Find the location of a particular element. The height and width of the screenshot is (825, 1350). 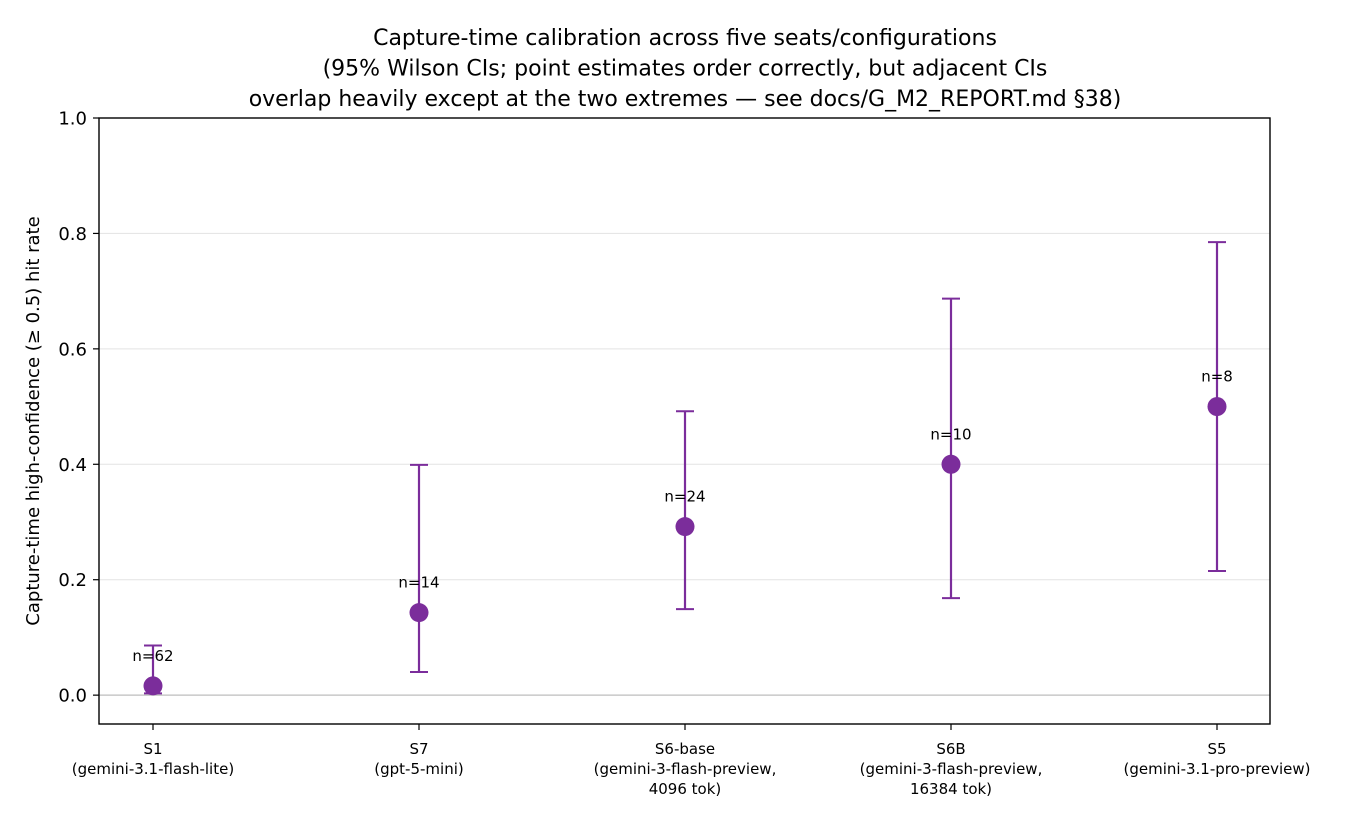

y-tick-label: 0.0 is located at coordinates (72, 696).